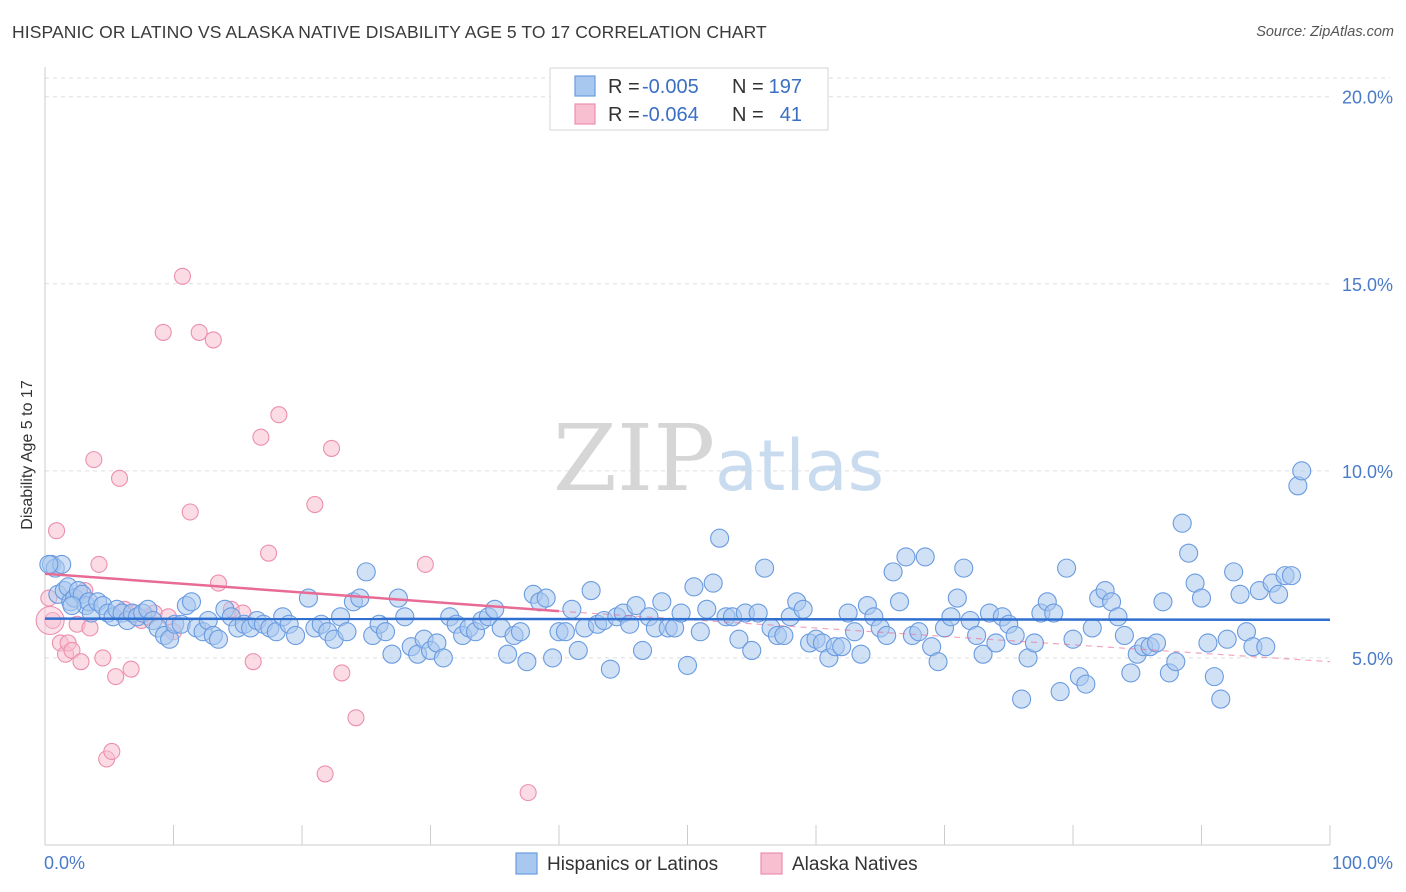  I want to click on x-tick-label-start: 0.0%, so click(64, 863).